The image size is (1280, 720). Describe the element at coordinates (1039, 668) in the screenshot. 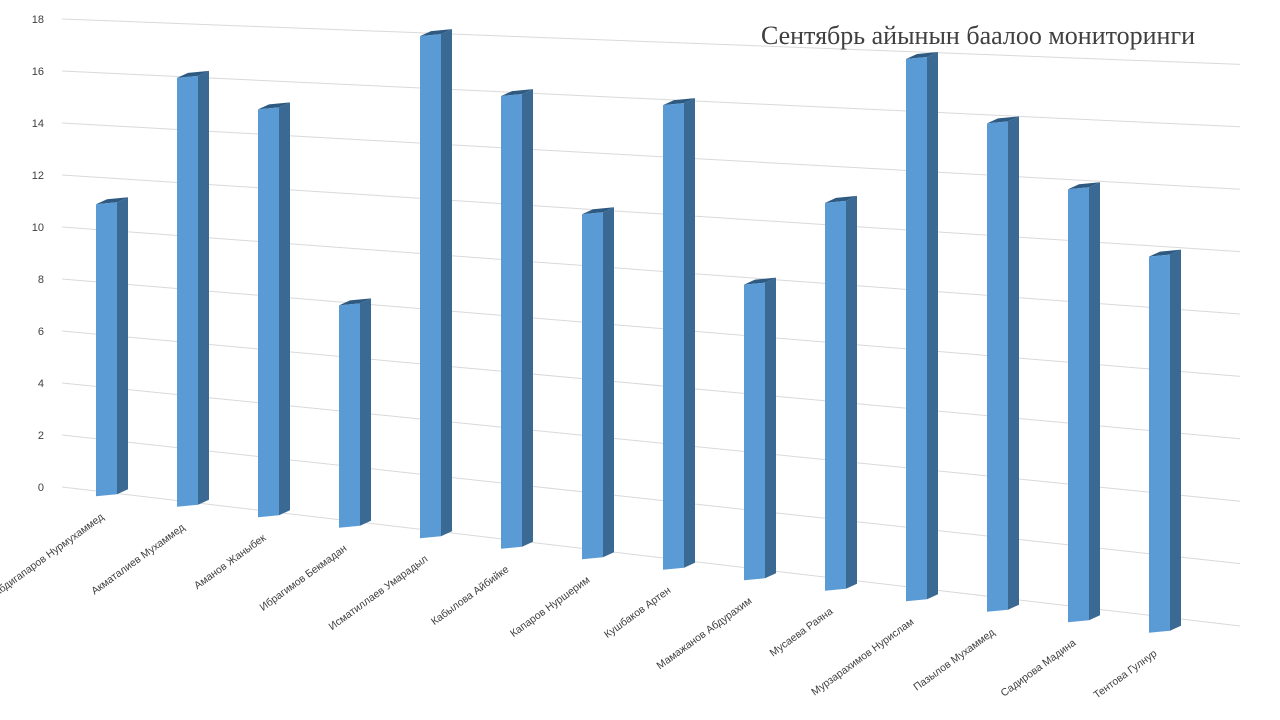

I see `x-category-label: Садирова Мадина` at that location.